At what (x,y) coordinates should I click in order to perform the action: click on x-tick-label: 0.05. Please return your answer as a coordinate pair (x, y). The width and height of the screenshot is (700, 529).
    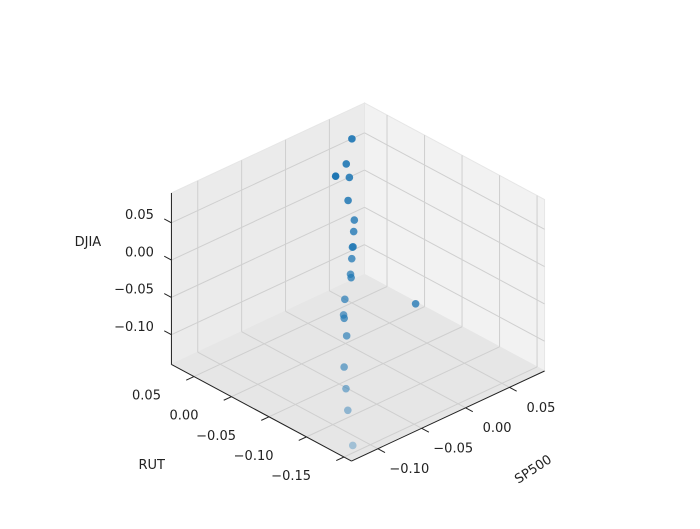
    Looking at the image, I should click on (540, 408).